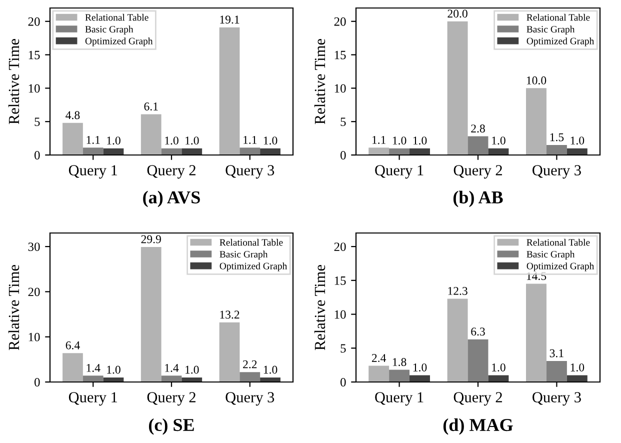 The width and height of the screenshot is (621, 443). I want to click on text: (d) MAG, so click(478, 426).